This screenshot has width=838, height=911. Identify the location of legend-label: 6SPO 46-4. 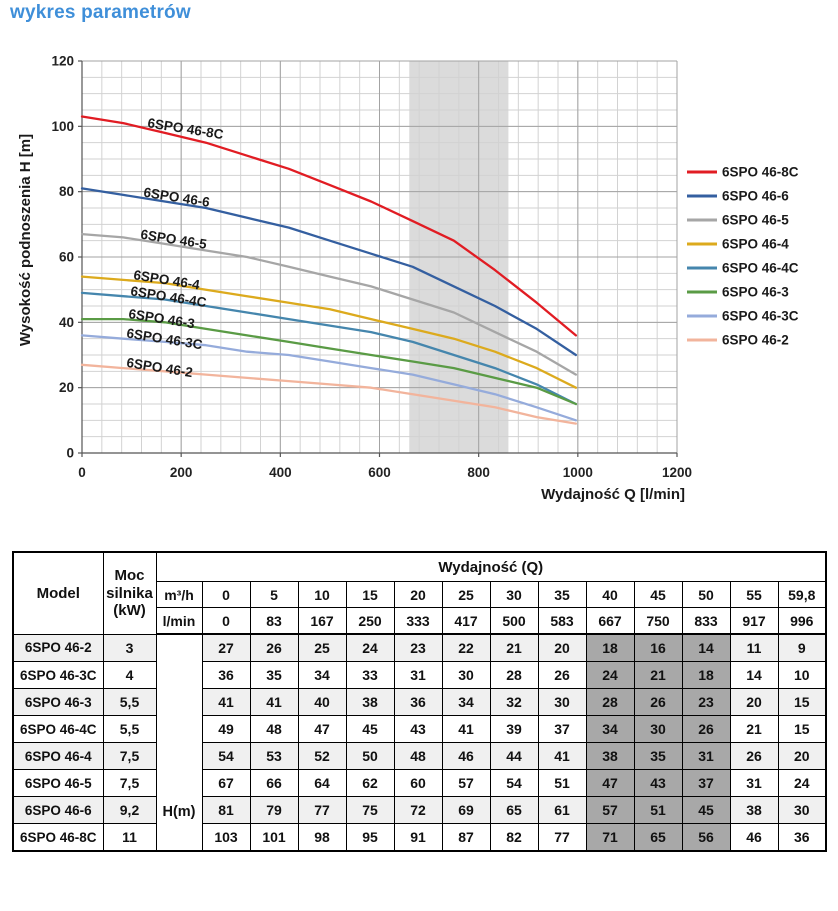
(755, 244).